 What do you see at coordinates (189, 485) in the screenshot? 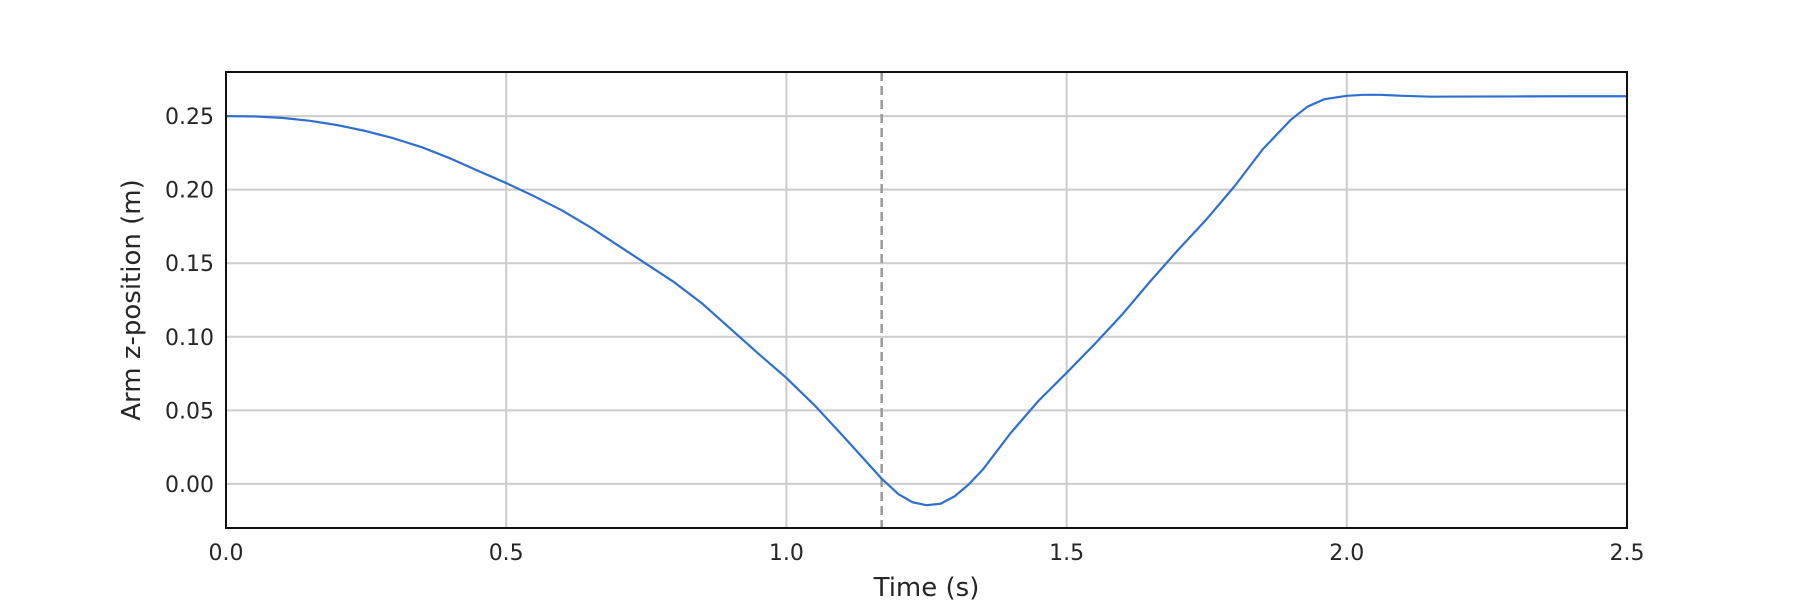
I see `y-tick-label: 0.00` at bounding box center [189, 485].